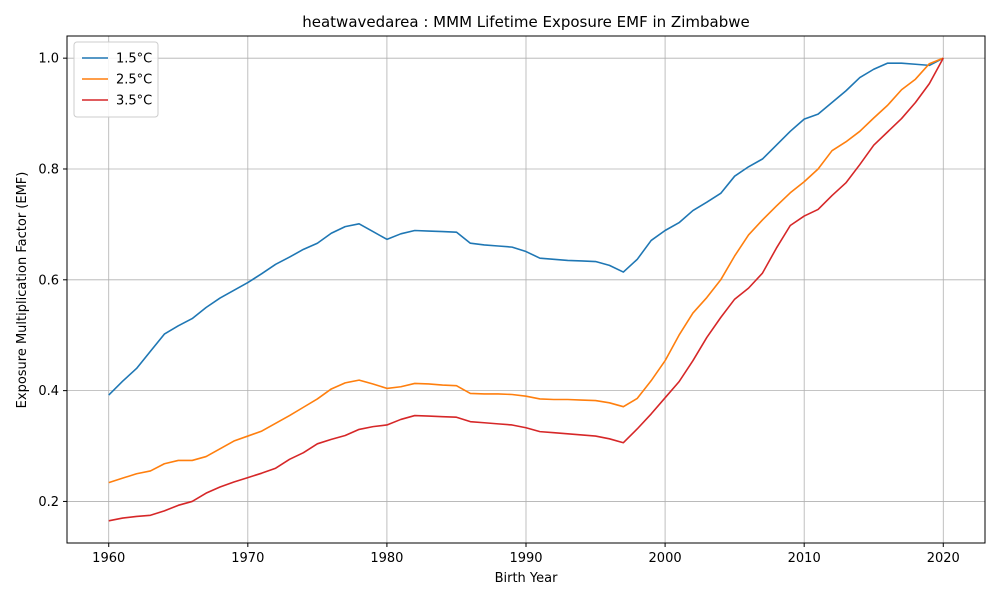 This screenshot has height=600, width=1000. Describe the element at coordinates (108, 558) in the screenshot. I see `x-tick-label: 1960` at that location.